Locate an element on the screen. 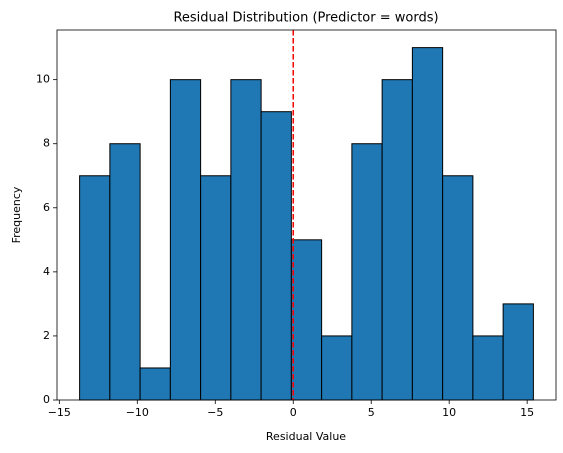 The height and width of the screenshot is (453, 563). x-tick-label: 5 is located at coordinates (371, 412).